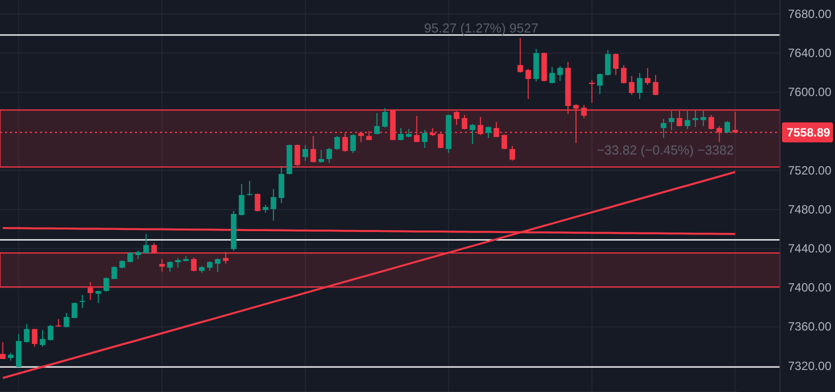 Image resolution: width=835 pixels, height=392 pixels. I want to click on y-tick-label: 7480.00, so click(810, 209).